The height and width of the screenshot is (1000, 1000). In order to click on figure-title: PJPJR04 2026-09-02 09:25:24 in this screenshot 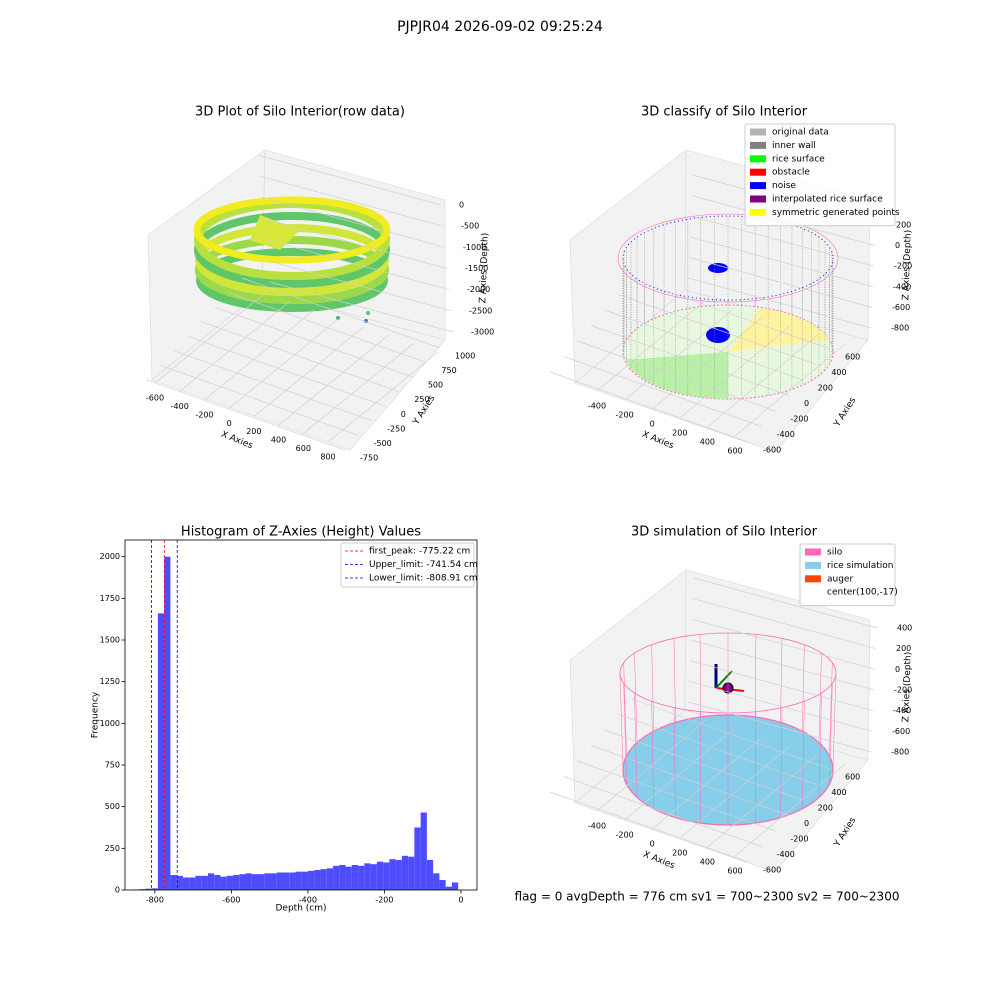, I will do `click(500, 27)`.